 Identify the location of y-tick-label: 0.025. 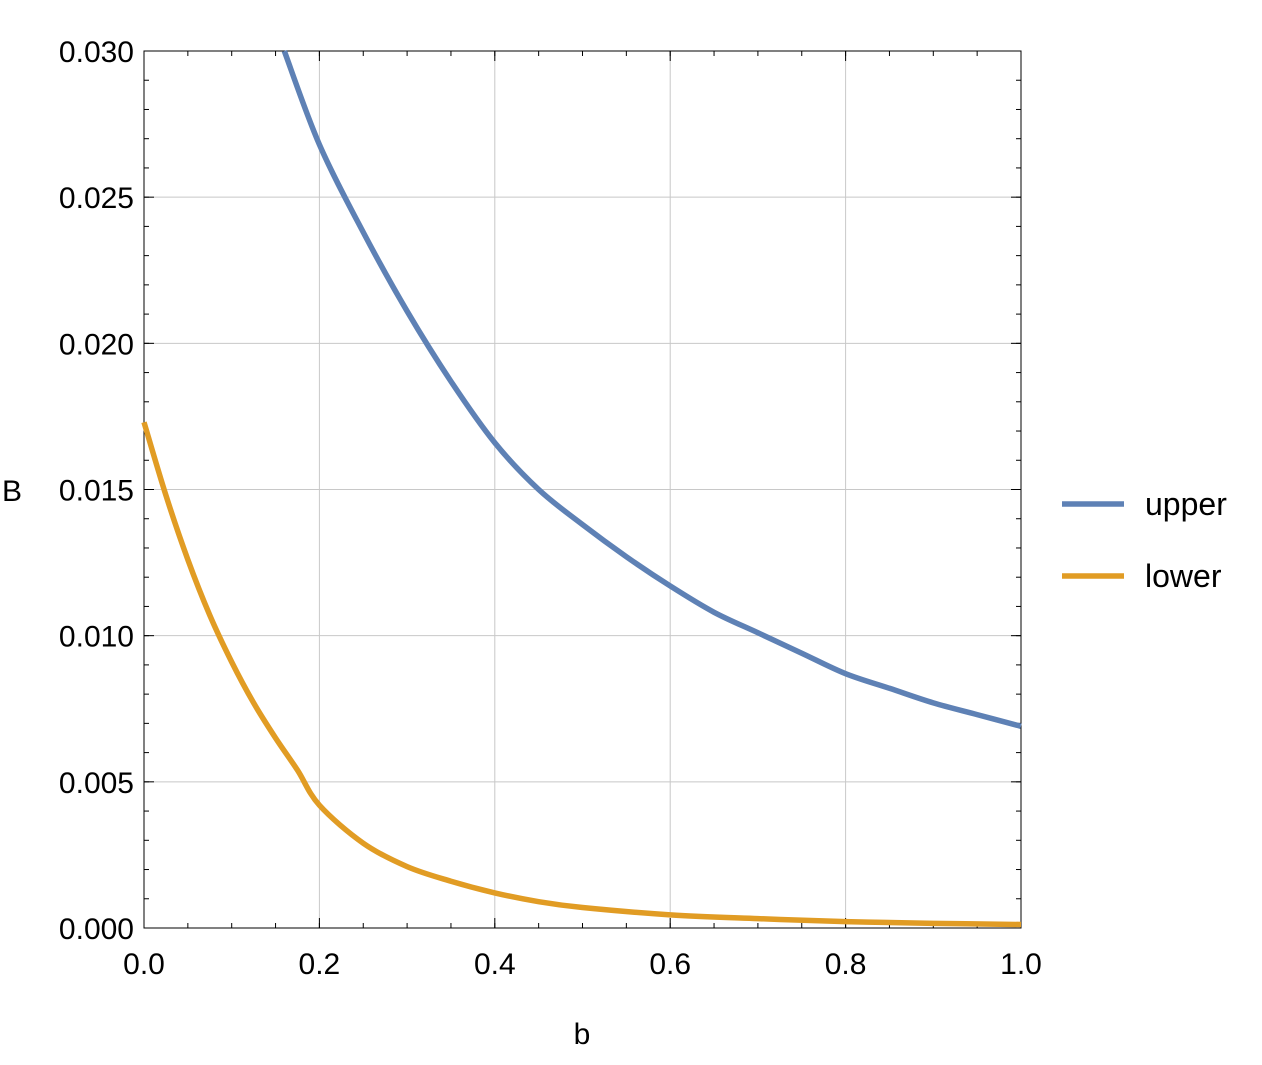
(96, 198).